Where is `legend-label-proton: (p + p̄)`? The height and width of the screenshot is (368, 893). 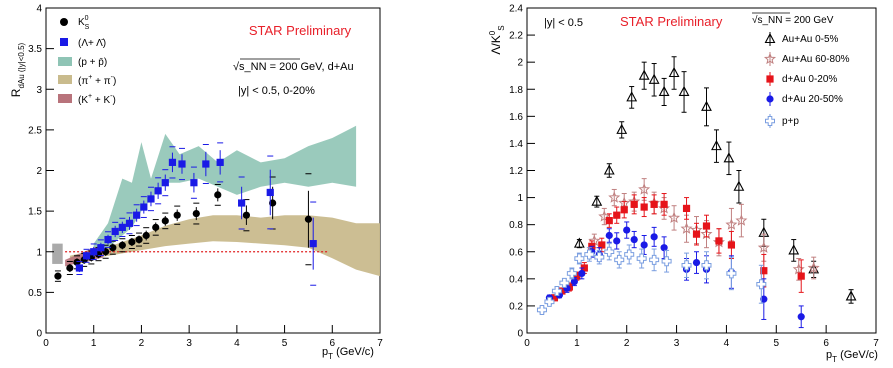
legend-label-proton: (p + p̄) is located at coordinates (92, 62).